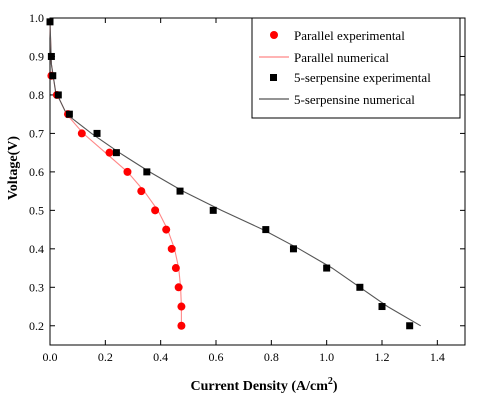  What do you see at coordinates (36, 56) in the screenshot?
I see `y-tick-label: 0.9` at bounding box center [36, 56].